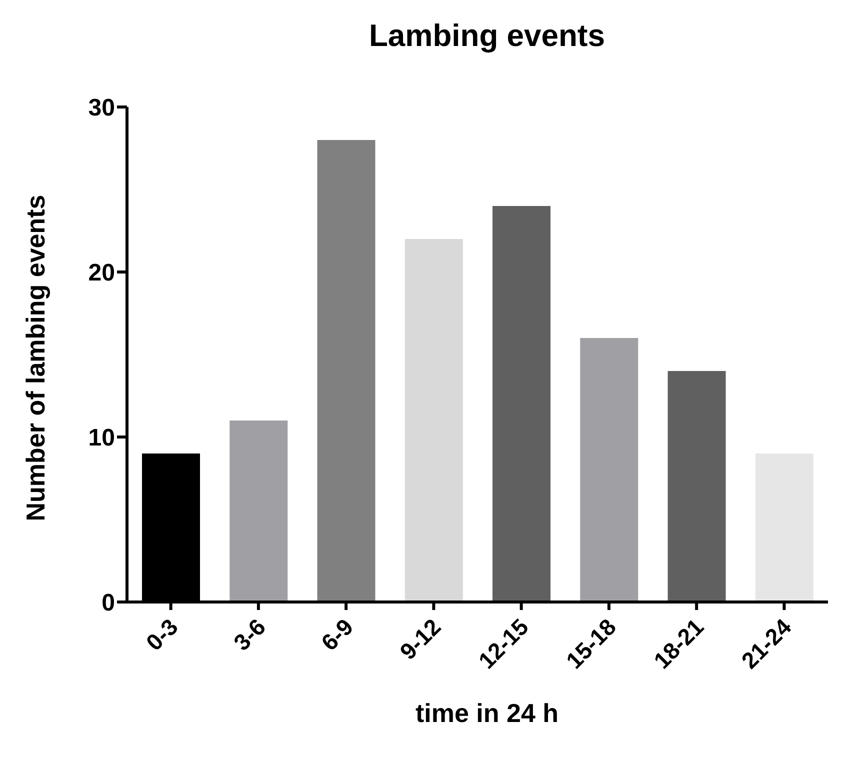 The height and width of the screenshot is (776, 844). Describe the element at coordinates (108, 603) in the screenshot. I see `y-tick-label: 0` at that location.